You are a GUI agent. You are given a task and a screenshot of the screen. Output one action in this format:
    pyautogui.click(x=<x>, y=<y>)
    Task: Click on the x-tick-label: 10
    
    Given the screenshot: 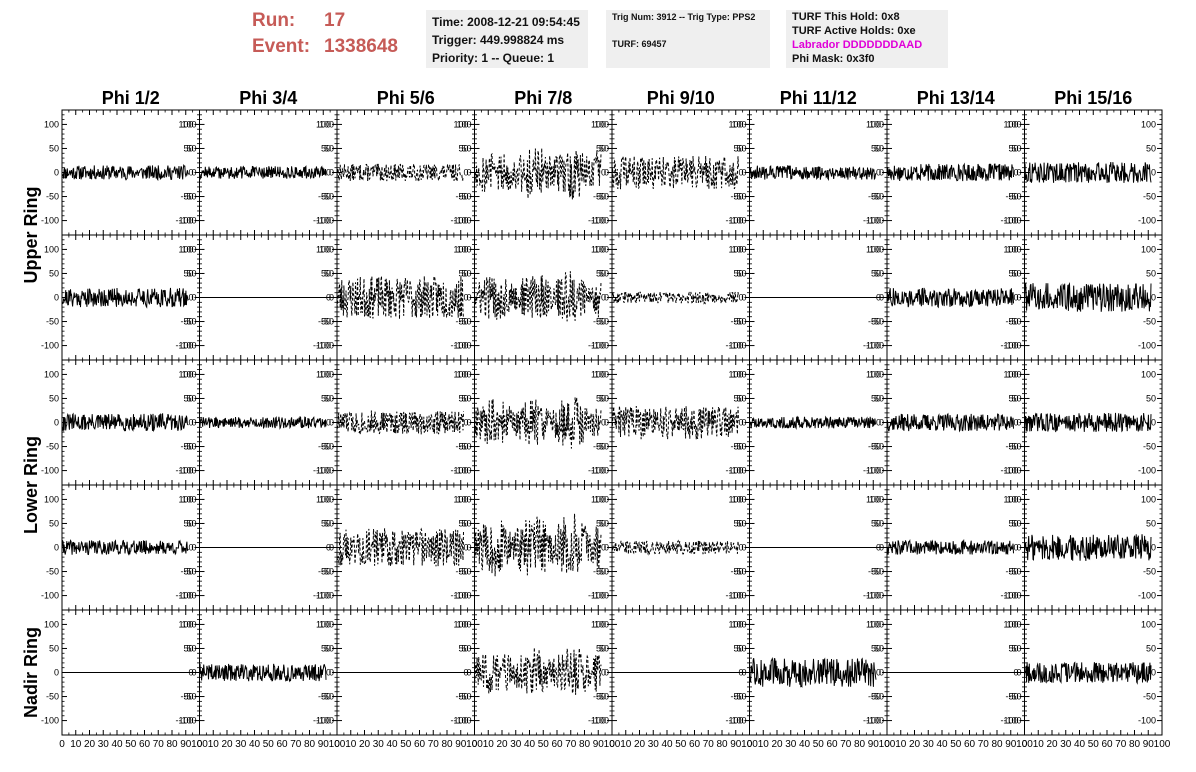 What is the action you would take?
    pyautogui.click(x=489, y=744)
    